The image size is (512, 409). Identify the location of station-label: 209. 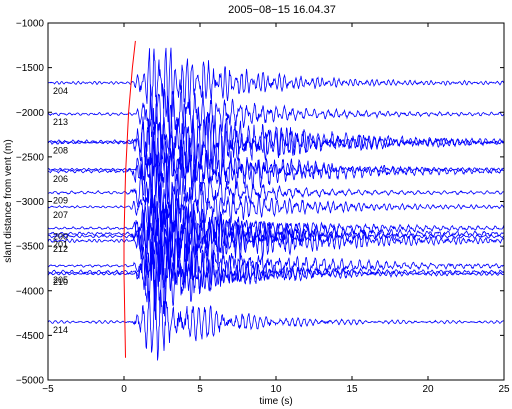
(60, 201).